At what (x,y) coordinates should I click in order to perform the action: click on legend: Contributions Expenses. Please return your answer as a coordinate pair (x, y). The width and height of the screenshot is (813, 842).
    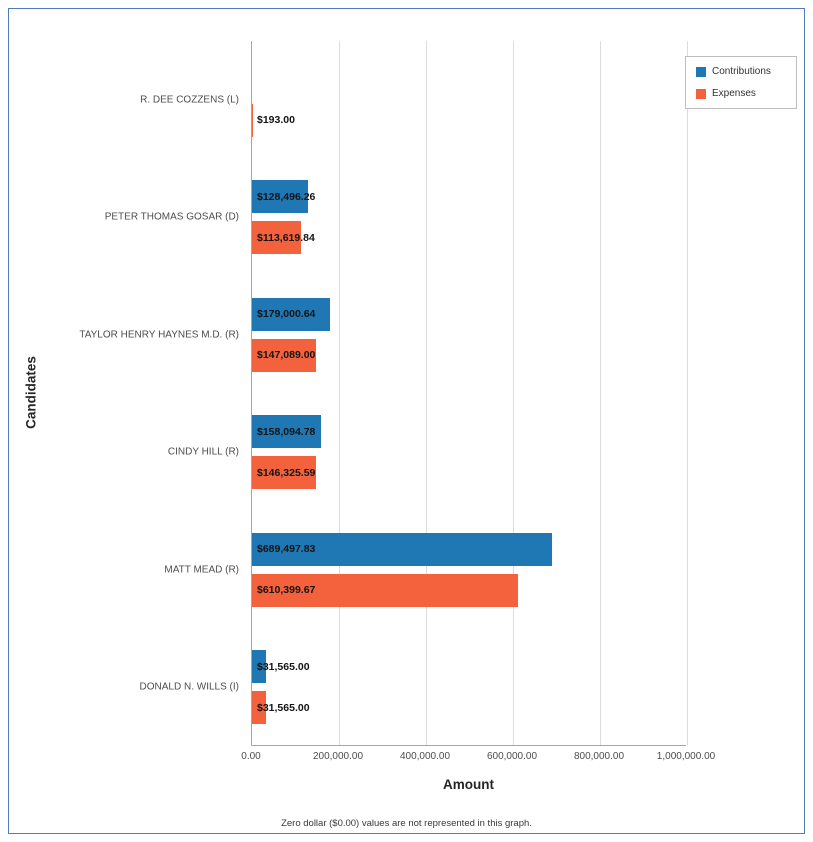
    Looking at the image, I should click on (741, 82).